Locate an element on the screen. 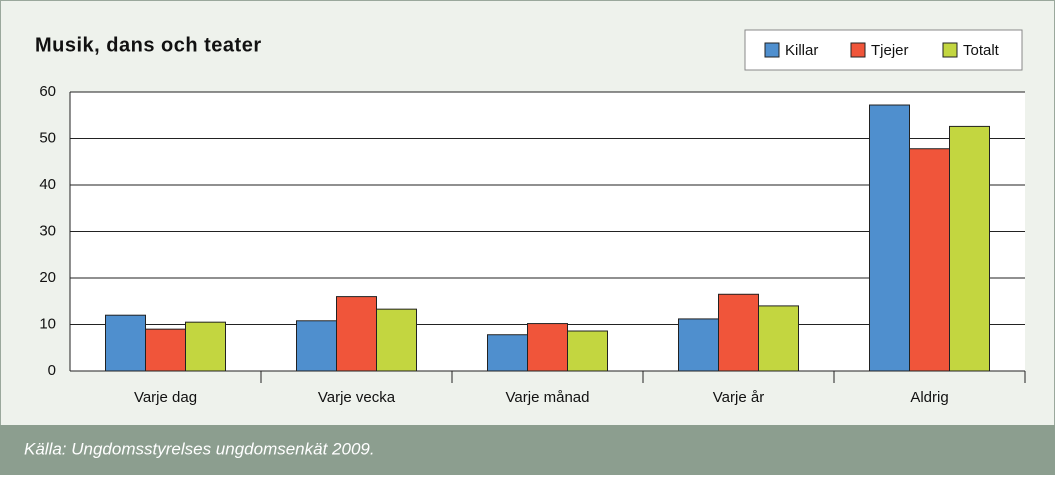  y-tick-label: 0 is located at coordinates (52, 370).